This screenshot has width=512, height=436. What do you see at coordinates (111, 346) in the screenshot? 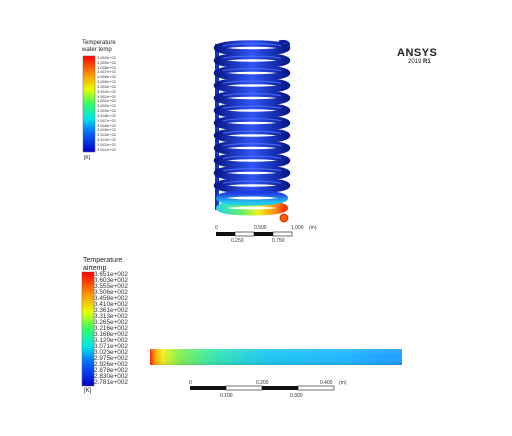
I see `legend-bottom-tick: 3.071e+002` at bounding box center [111, 346].